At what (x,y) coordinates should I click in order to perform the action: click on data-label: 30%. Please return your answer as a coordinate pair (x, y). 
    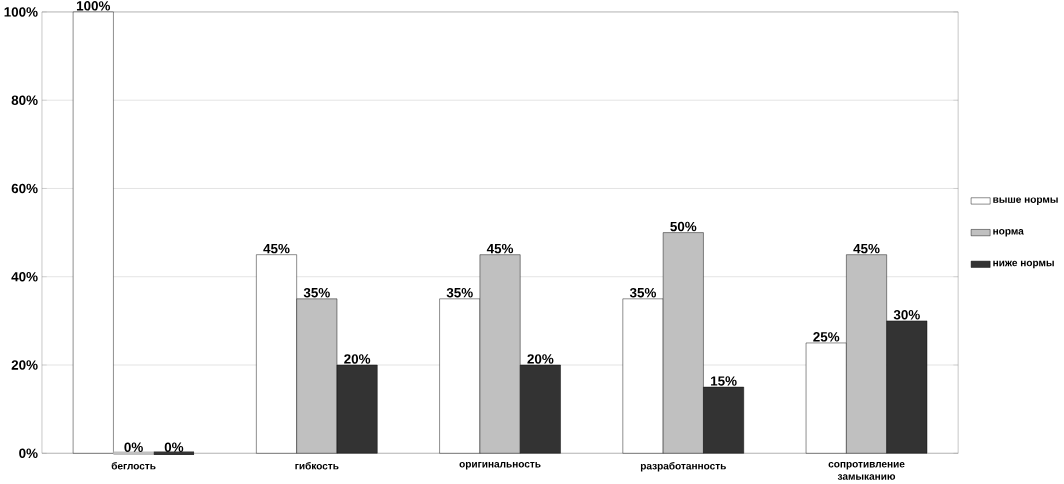
    Looking at the image, I should click on (906, 315).